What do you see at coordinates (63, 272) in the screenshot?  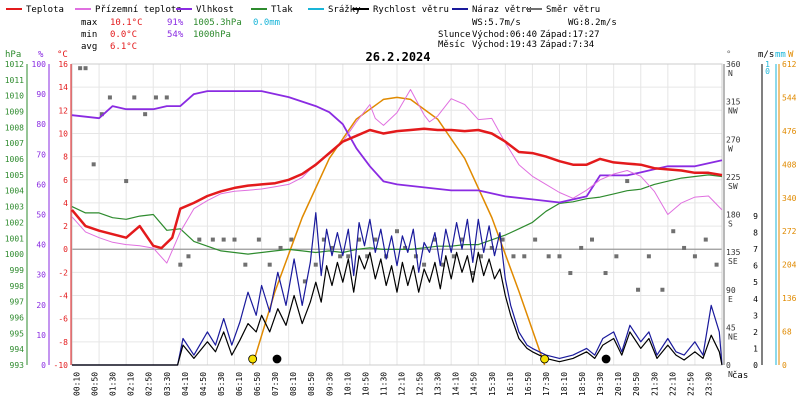 I see `degc-tick-label: -2` at bounding box center [63, 272].